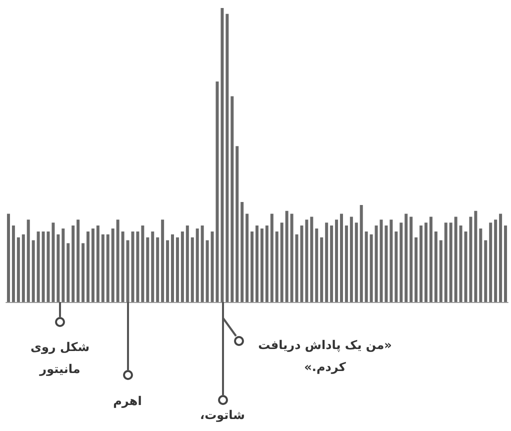  I want to click on text: شکل روی مانیتور, so click(60, 358).